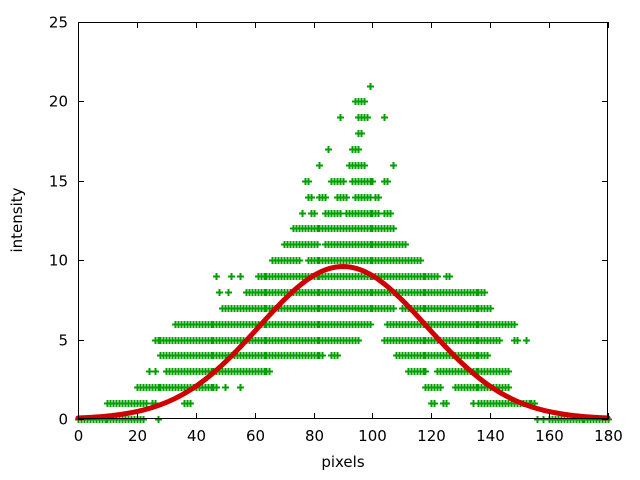 The image size is (640, 480). What do you see at coordinates (343, 462) in the screenshot?
I see `x-axis-title: pixels` at bounding box center [343, 462].